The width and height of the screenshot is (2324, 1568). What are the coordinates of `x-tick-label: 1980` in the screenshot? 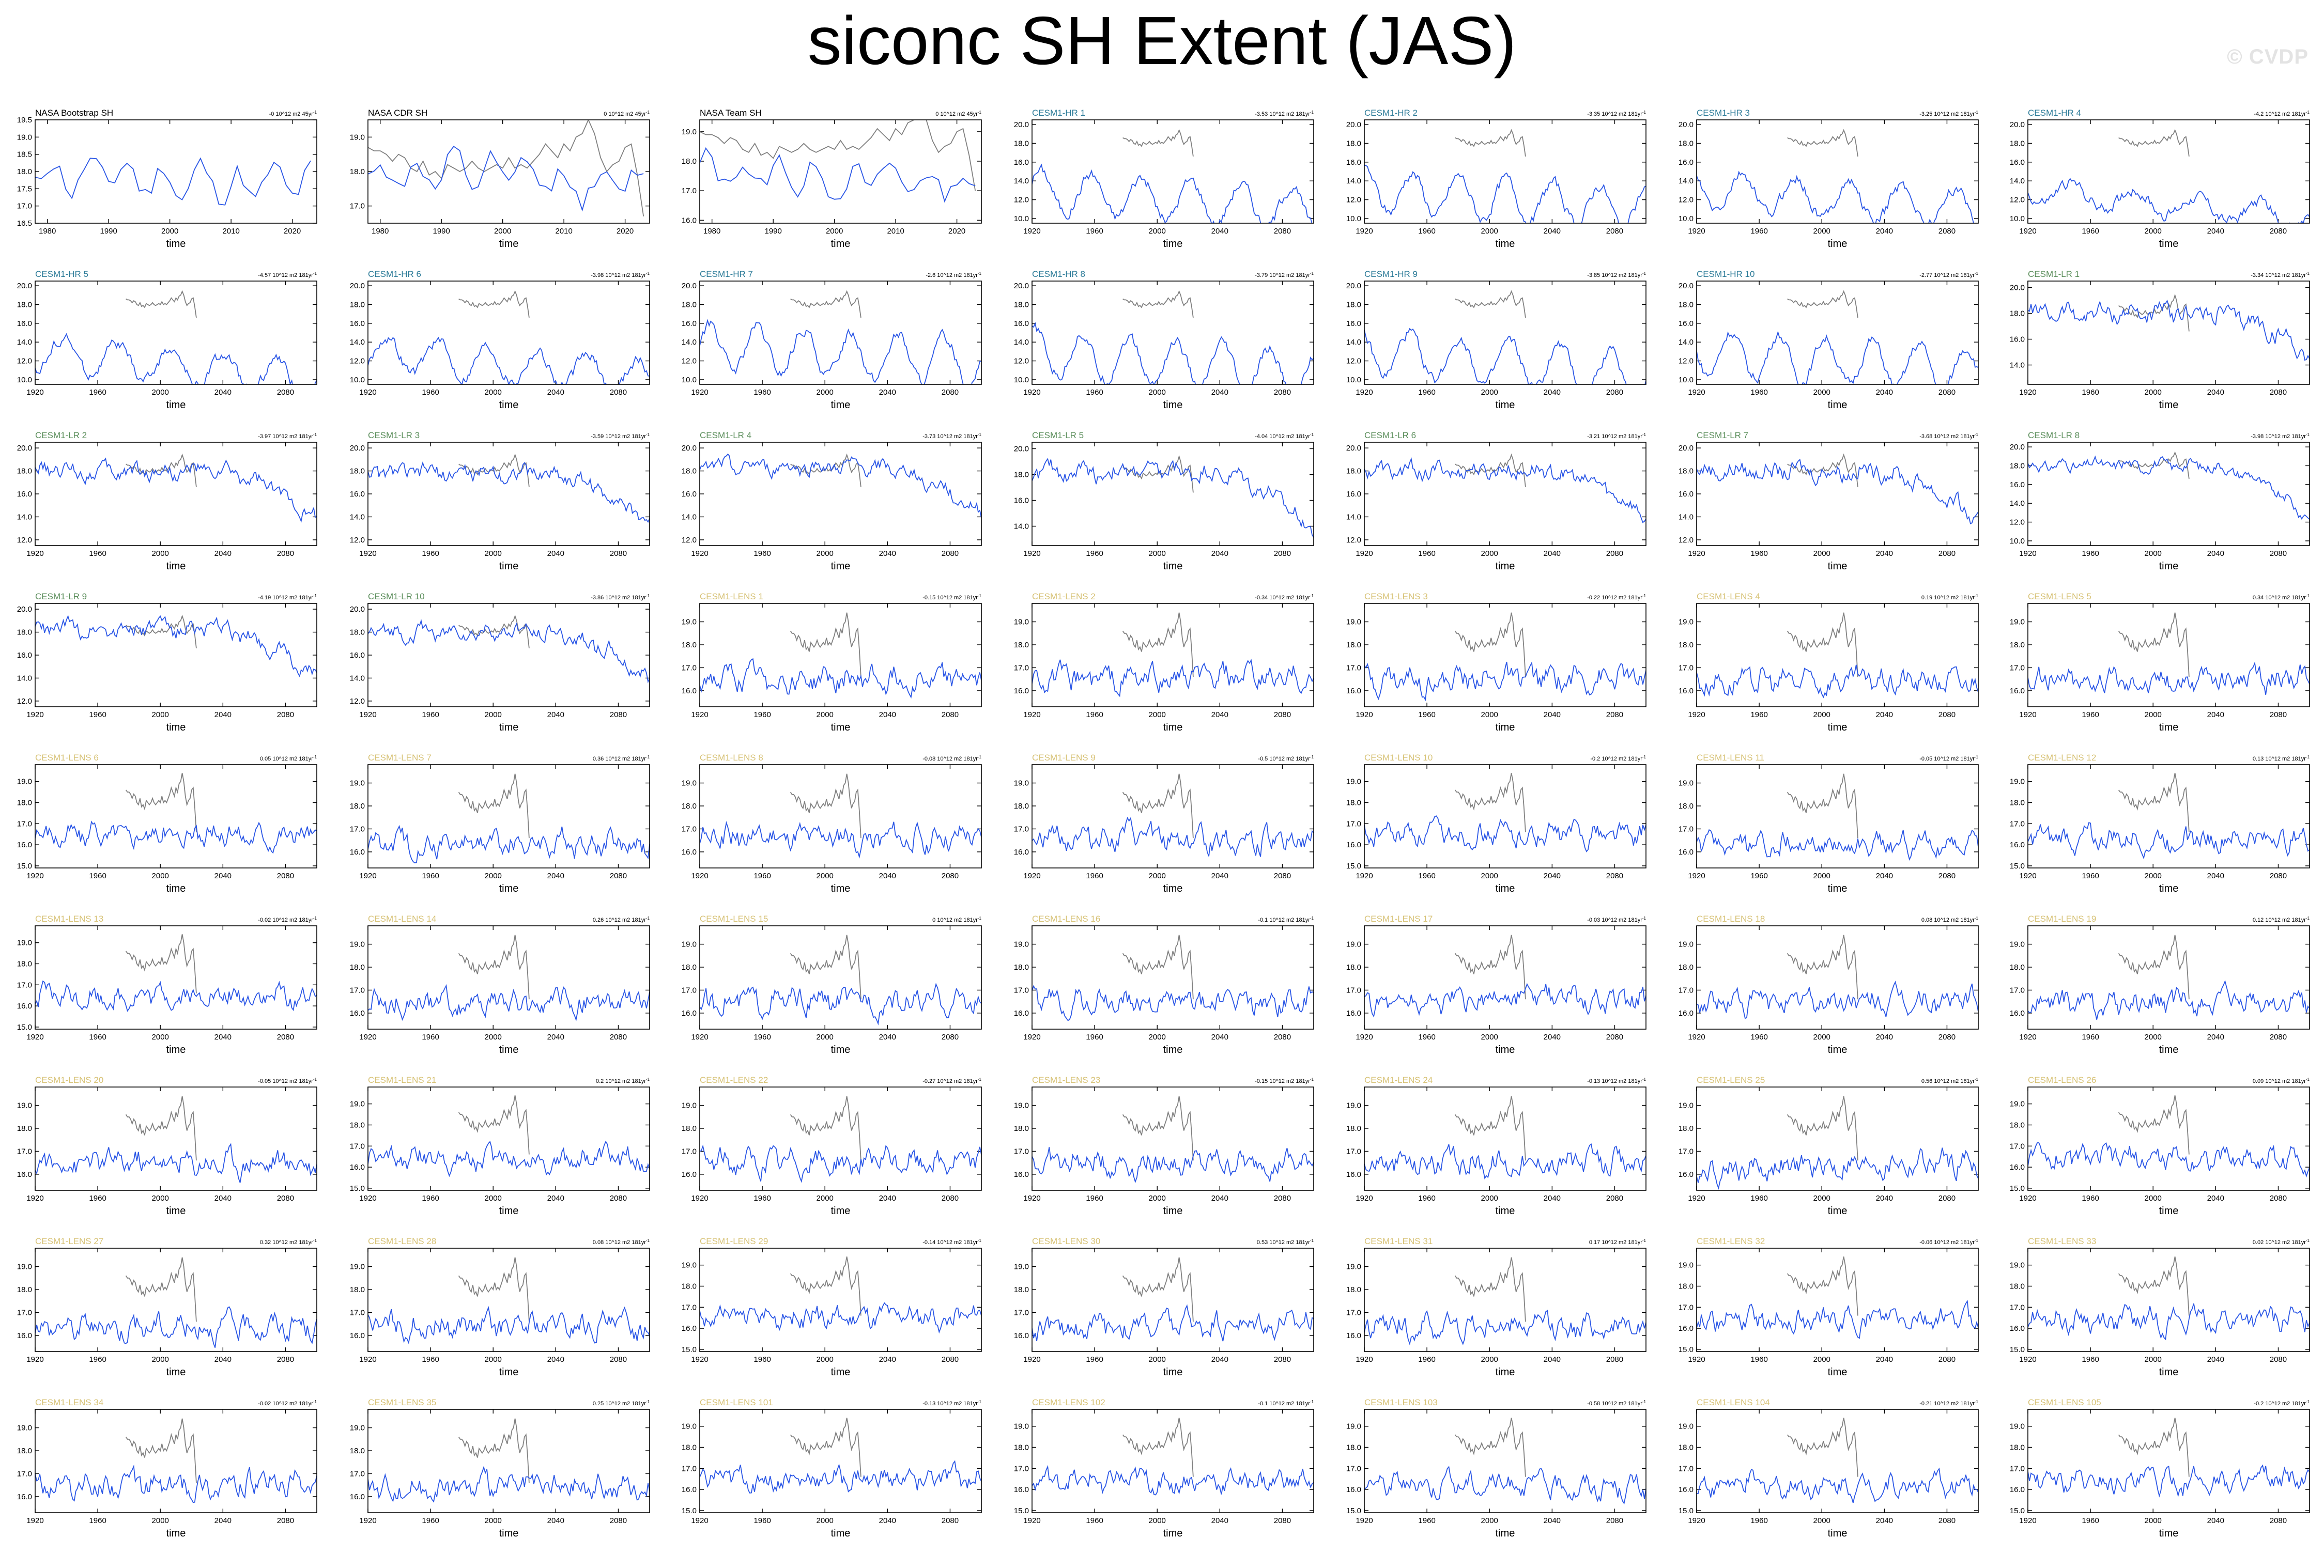 It's located at (48, 231).